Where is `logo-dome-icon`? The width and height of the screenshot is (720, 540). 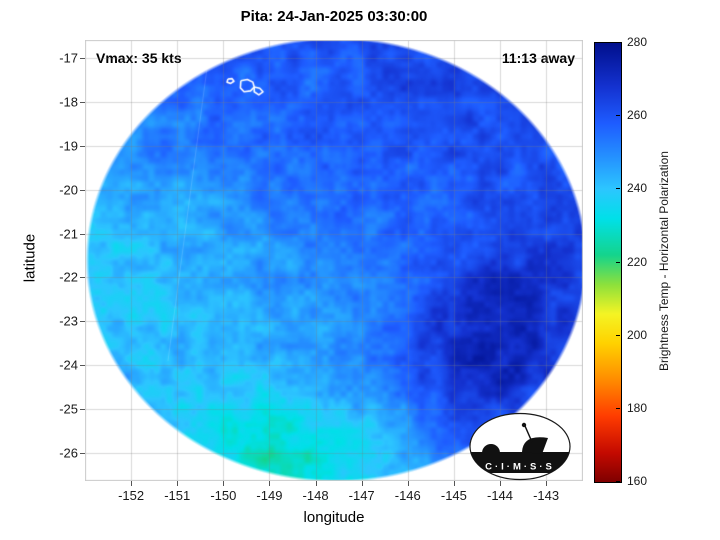
logo-dome-icon is located at coordinates (491, 448).